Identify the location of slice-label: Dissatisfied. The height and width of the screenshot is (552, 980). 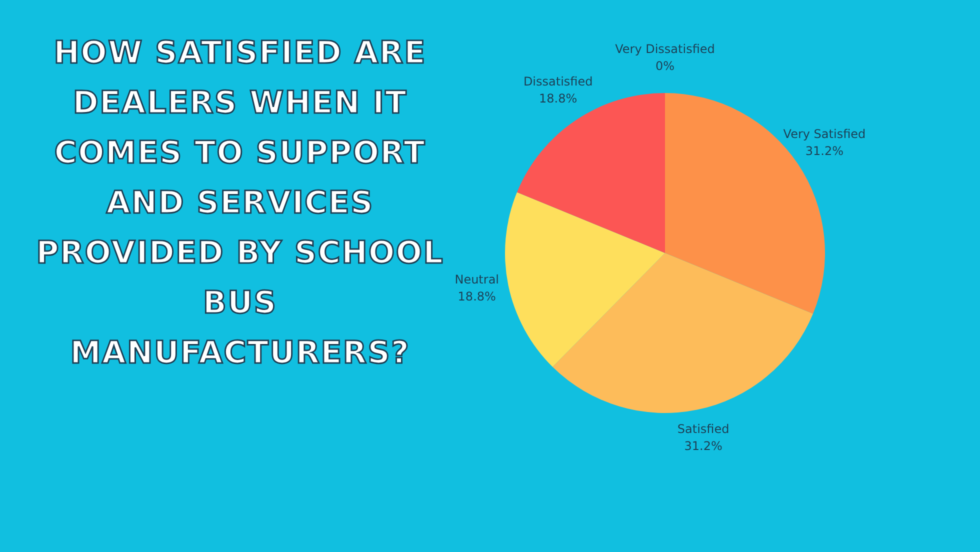
(558, 81).